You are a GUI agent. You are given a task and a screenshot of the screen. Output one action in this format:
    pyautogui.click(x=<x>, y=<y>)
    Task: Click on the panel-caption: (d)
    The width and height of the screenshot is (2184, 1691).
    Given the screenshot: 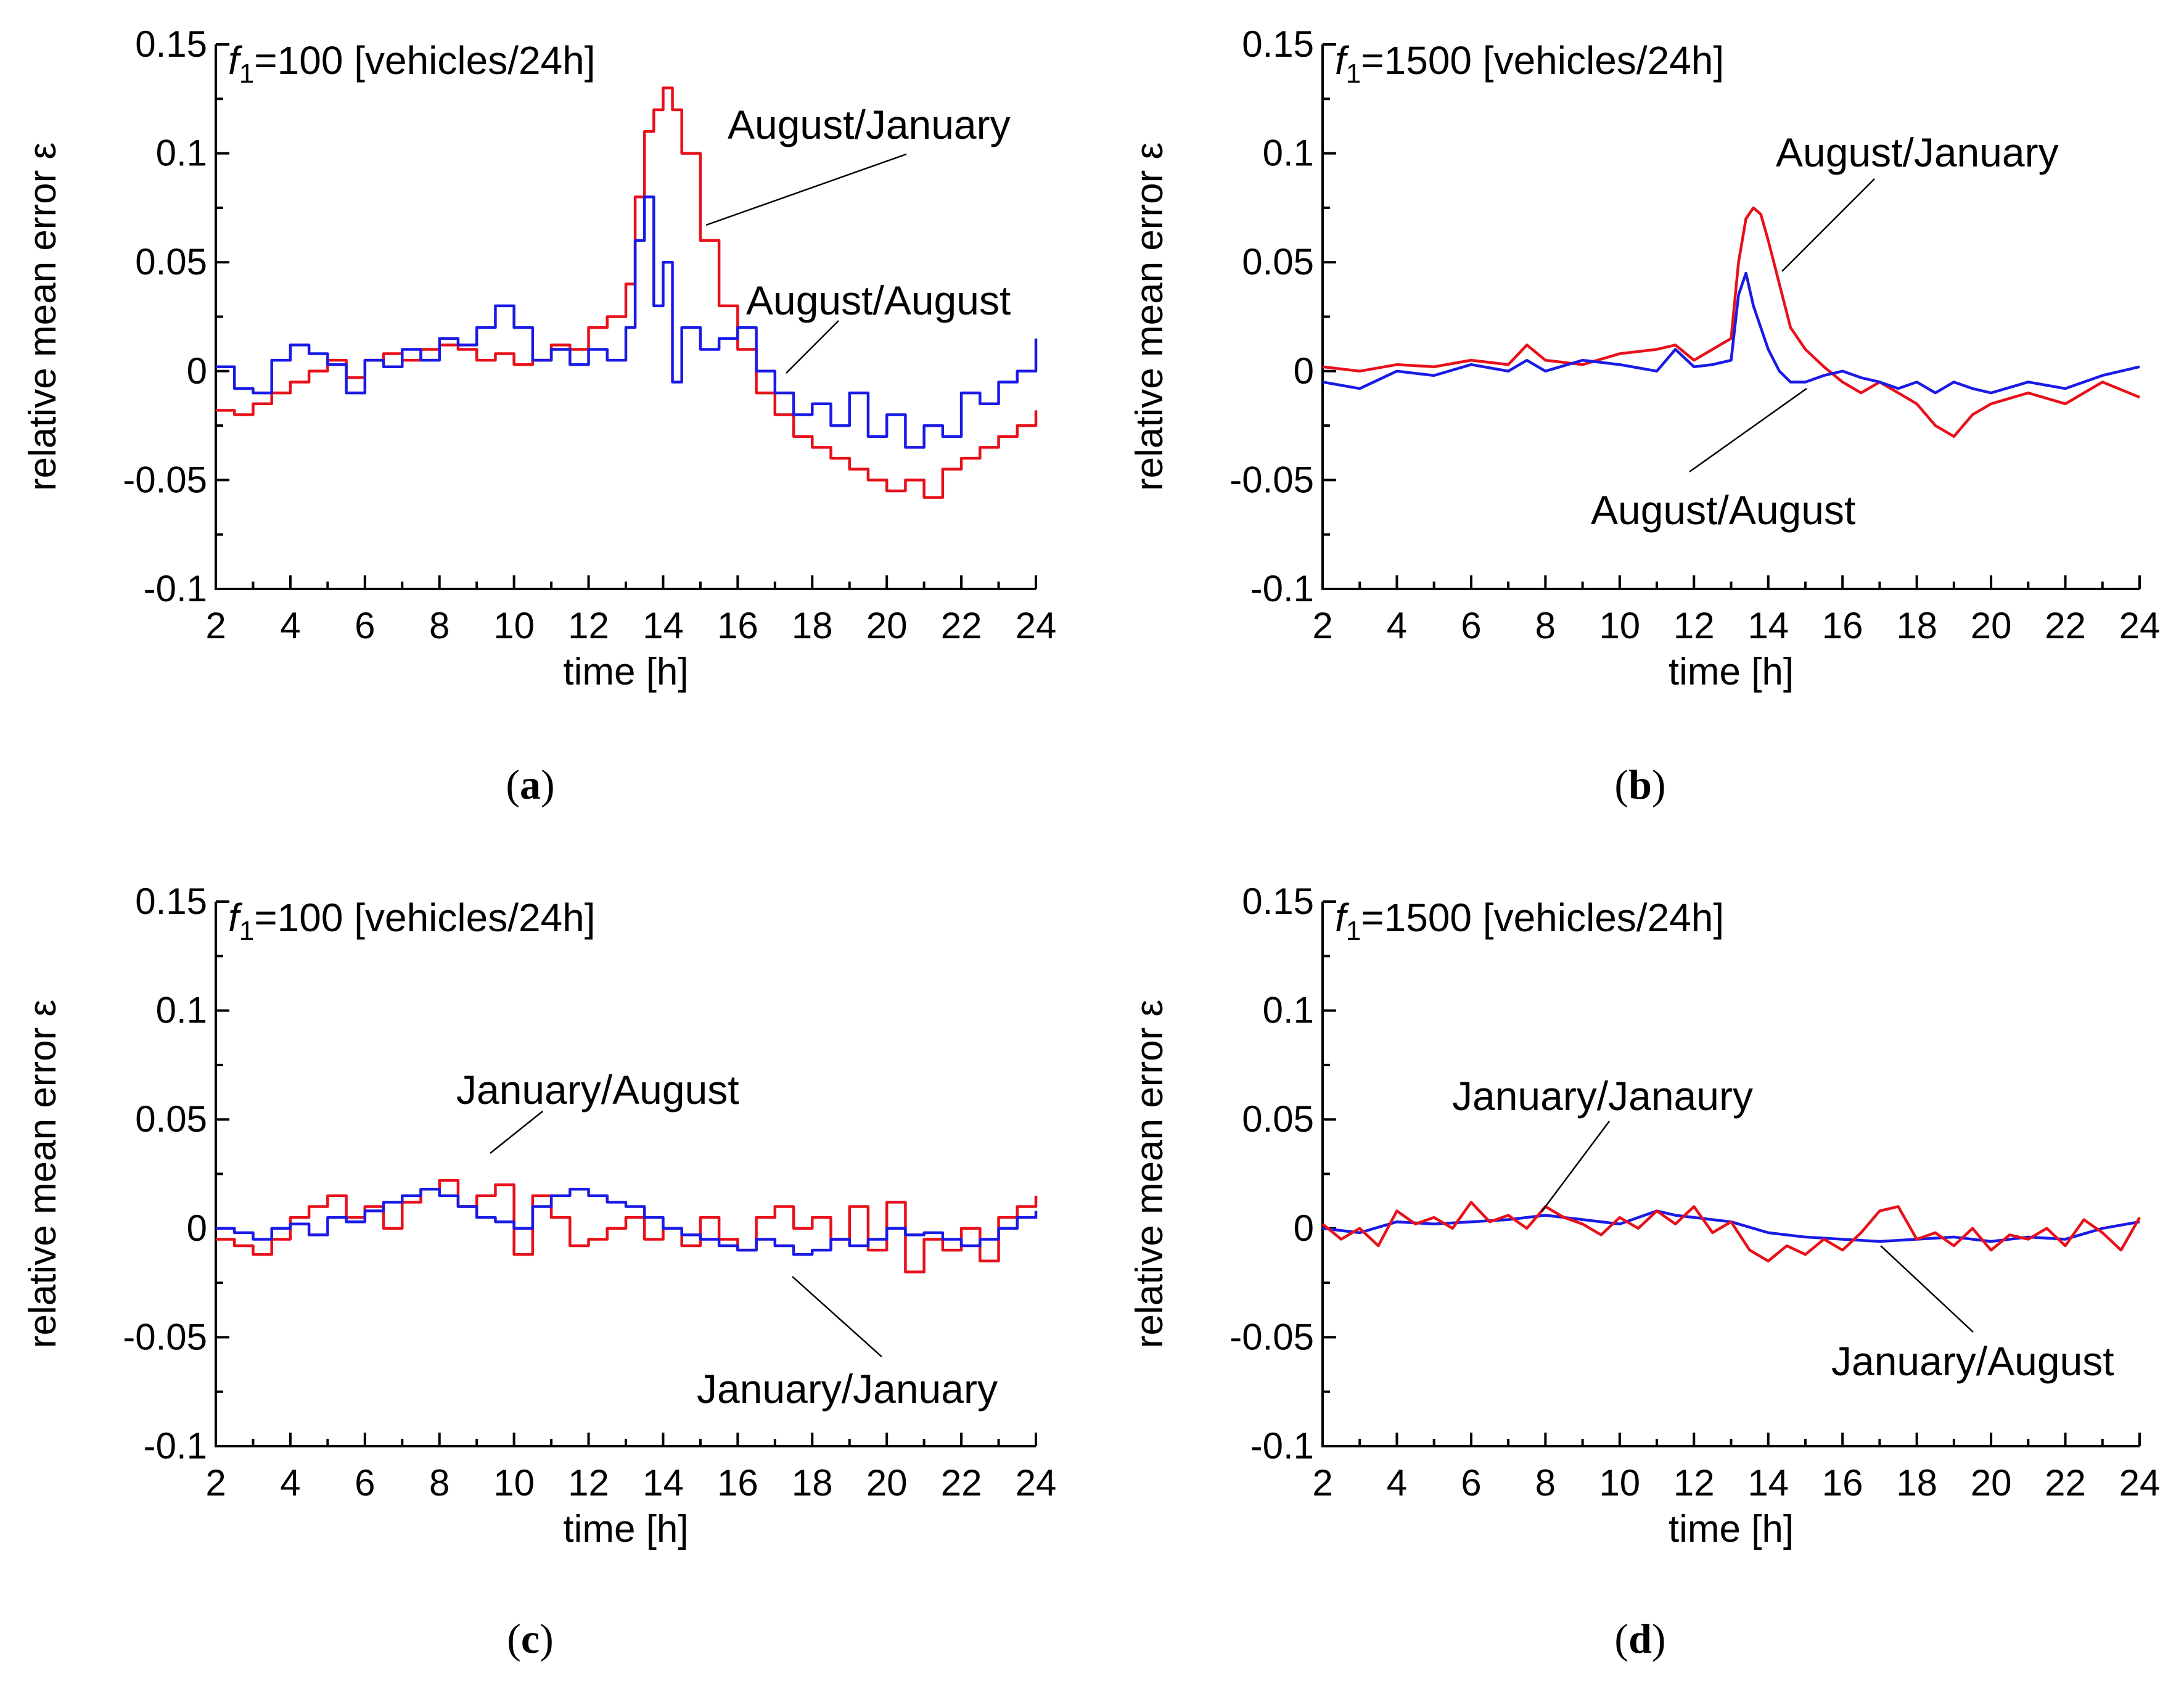 What is the action you would take?
    pyautogui.click(x=1639, y=1638)
    